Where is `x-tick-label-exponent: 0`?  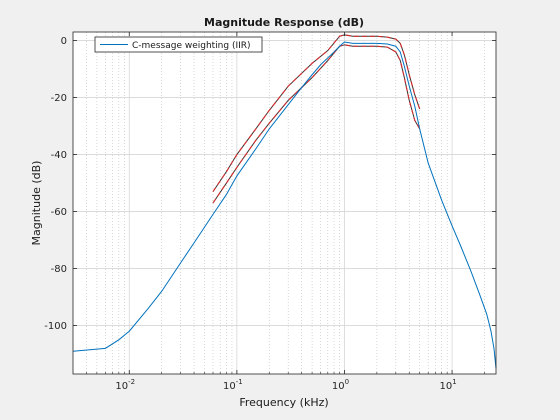 x-tick-label-exponent: 0 is located at coordinates (347, 382).